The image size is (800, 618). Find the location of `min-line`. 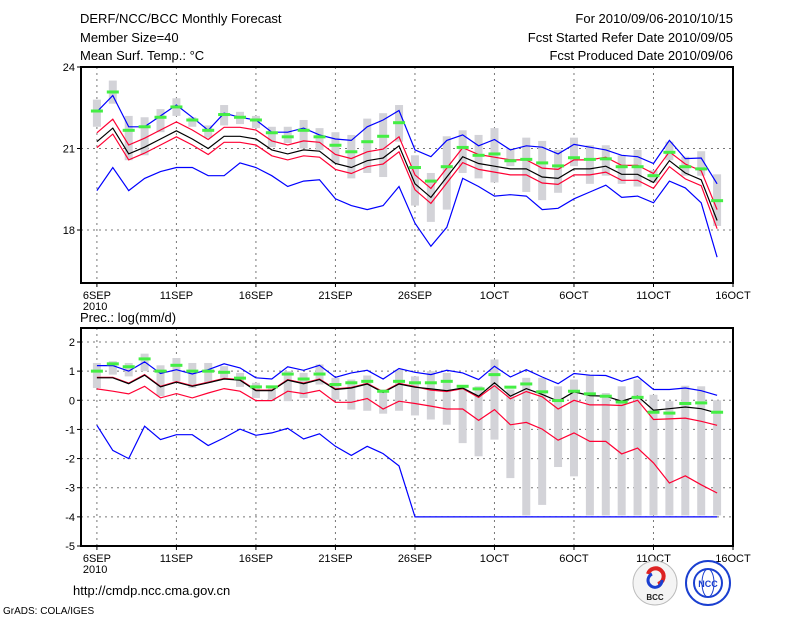

min-line is located at coordinates (407, 210).